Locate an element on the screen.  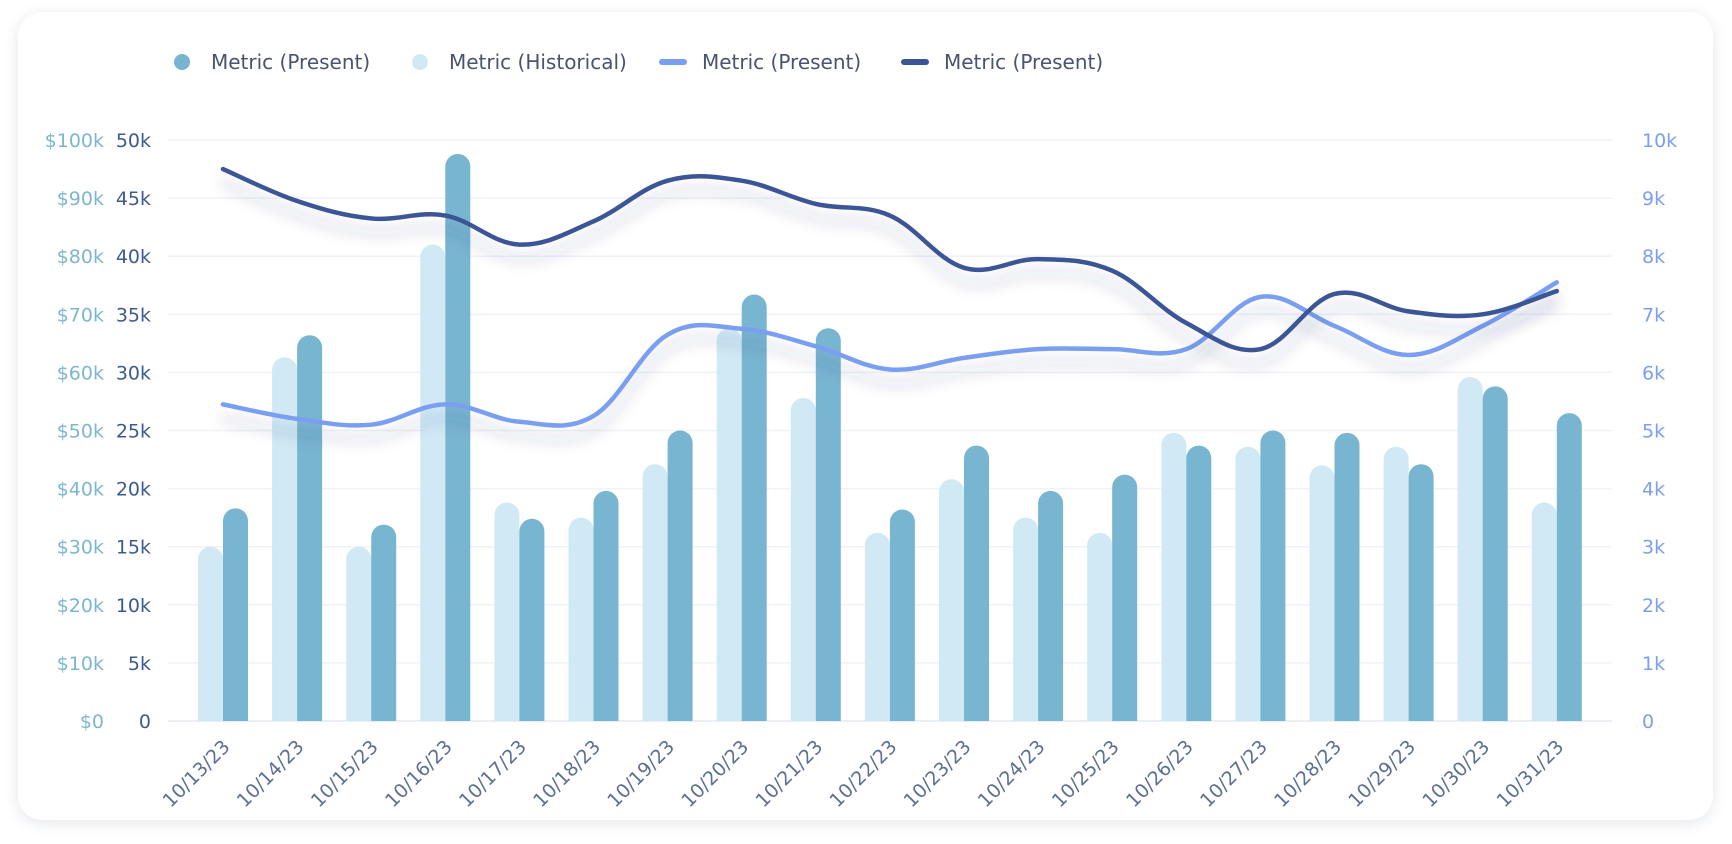
y-tick-usd: $80k is located at coordinates (80, 257).